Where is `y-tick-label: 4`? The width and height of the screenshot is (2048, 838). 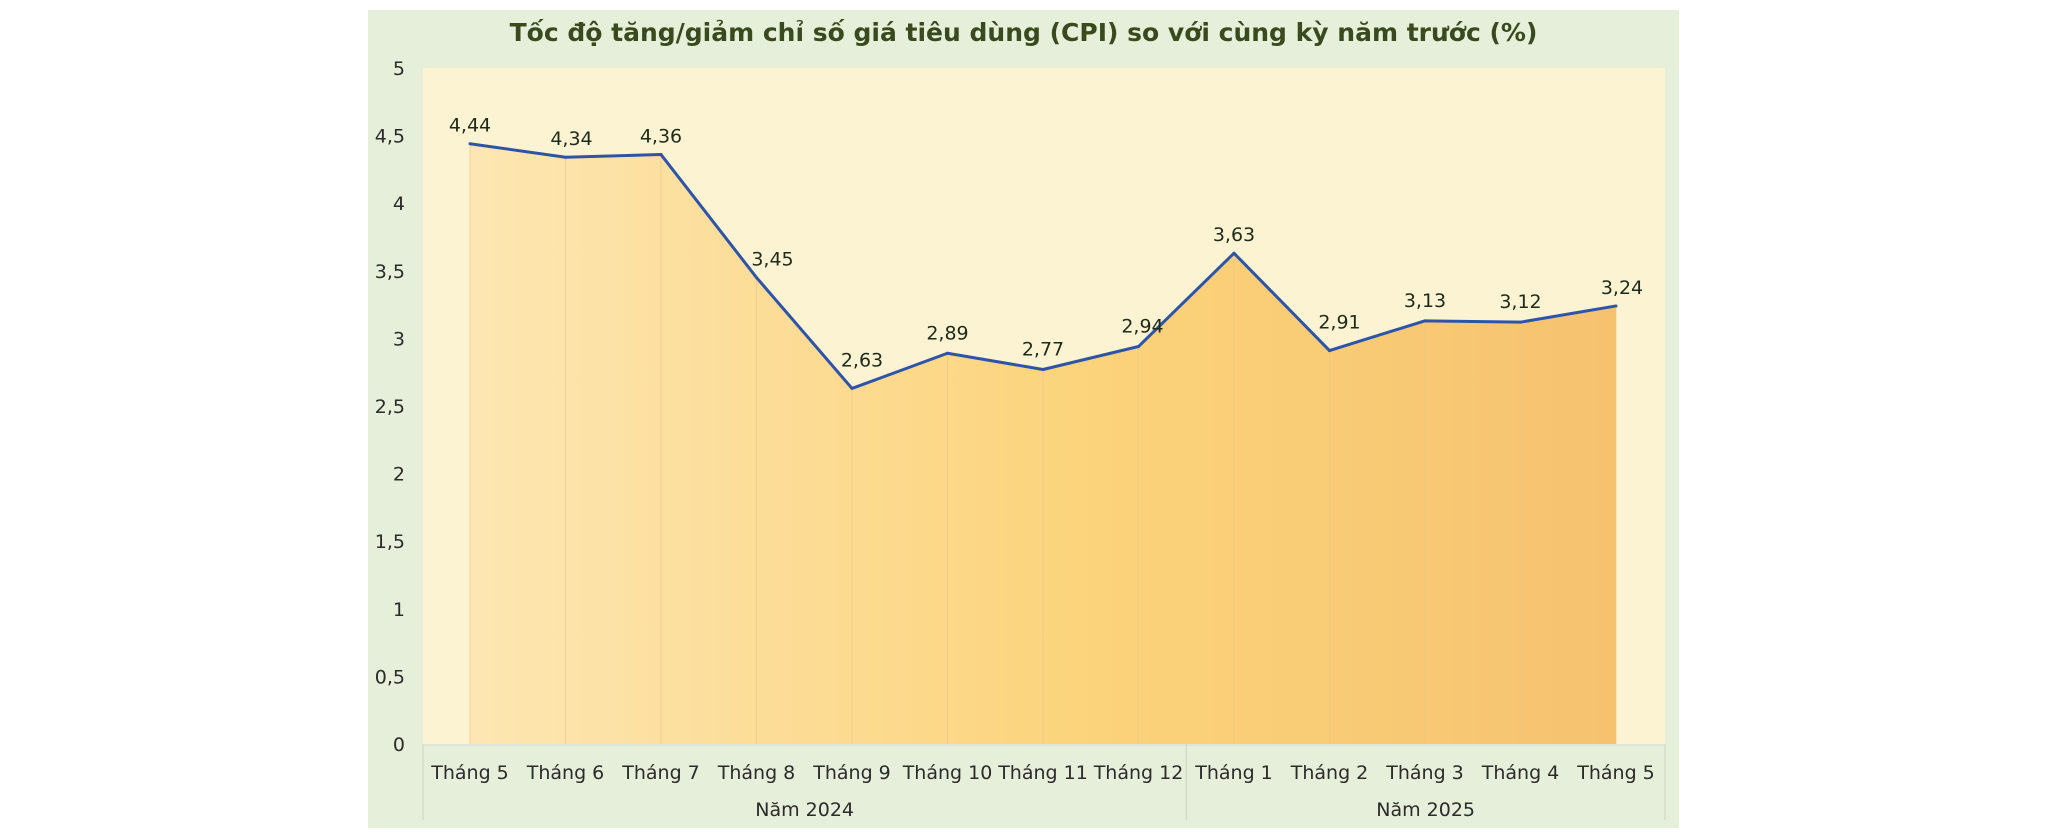 y-tick-label: 4 is located at coordinates (399, 204).